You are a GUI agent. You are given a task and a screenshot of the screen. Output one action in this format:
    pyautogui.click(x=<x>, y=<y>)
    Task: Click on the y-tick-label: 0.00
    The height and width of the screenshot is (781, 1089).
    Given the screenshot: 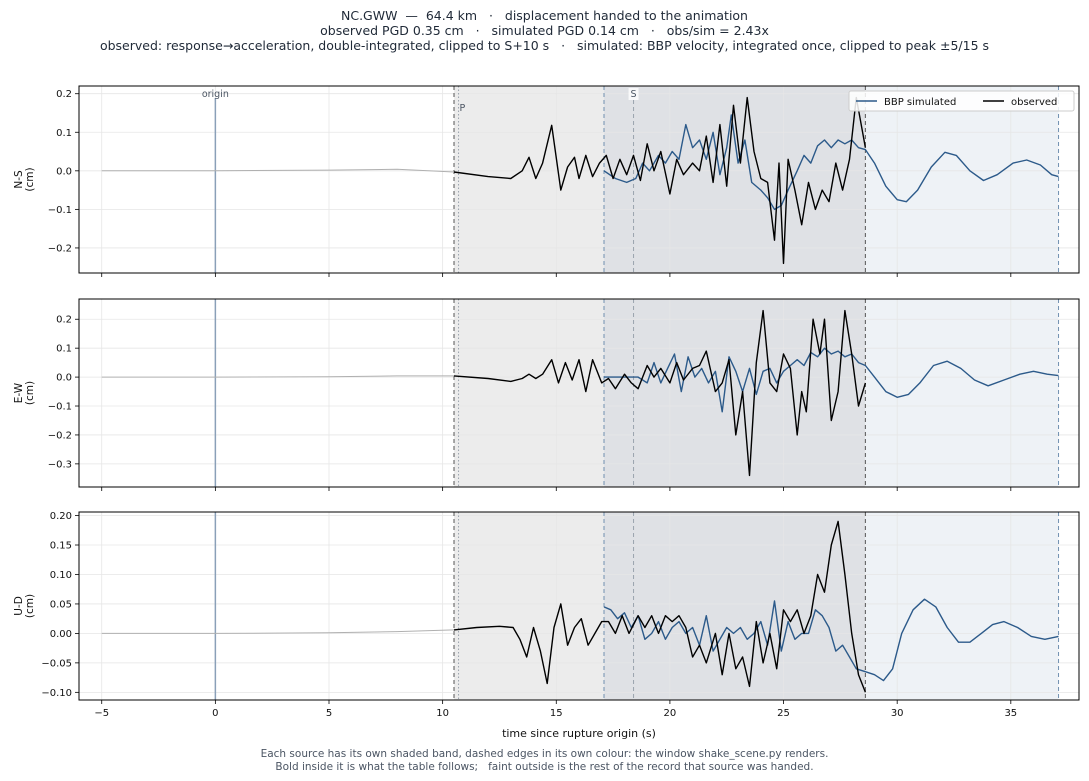 What is the action you would take?
    pyautogui.click(x=61, y=634)
    